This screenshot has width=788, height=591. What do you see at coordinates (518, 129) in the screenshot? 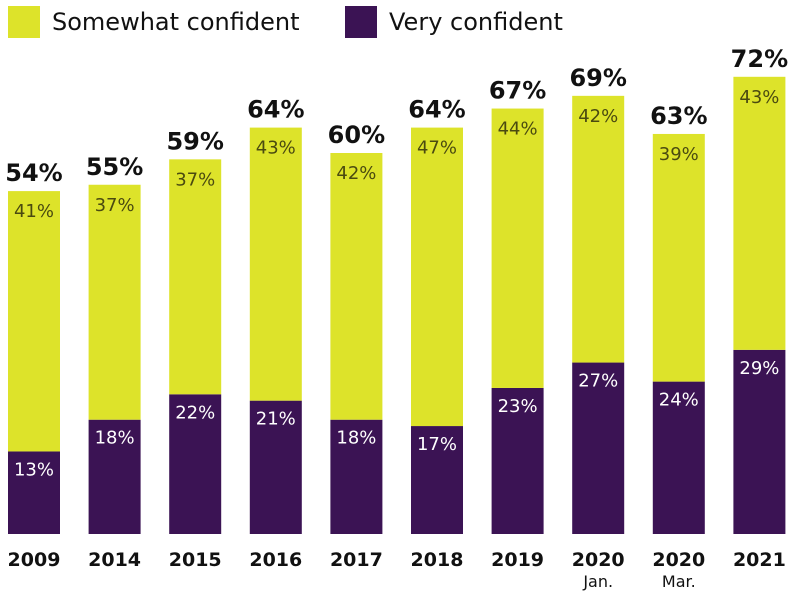
I see `bar-label-somewhat-confident: 44%` at bounding box center [518, 129].